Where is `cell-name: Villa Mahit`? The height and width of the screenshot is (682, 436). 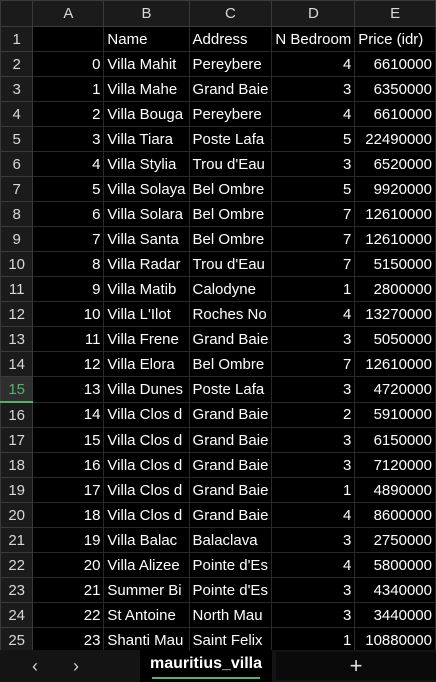 cell-name: Villa Mahit is located at coordinates (146, 64).